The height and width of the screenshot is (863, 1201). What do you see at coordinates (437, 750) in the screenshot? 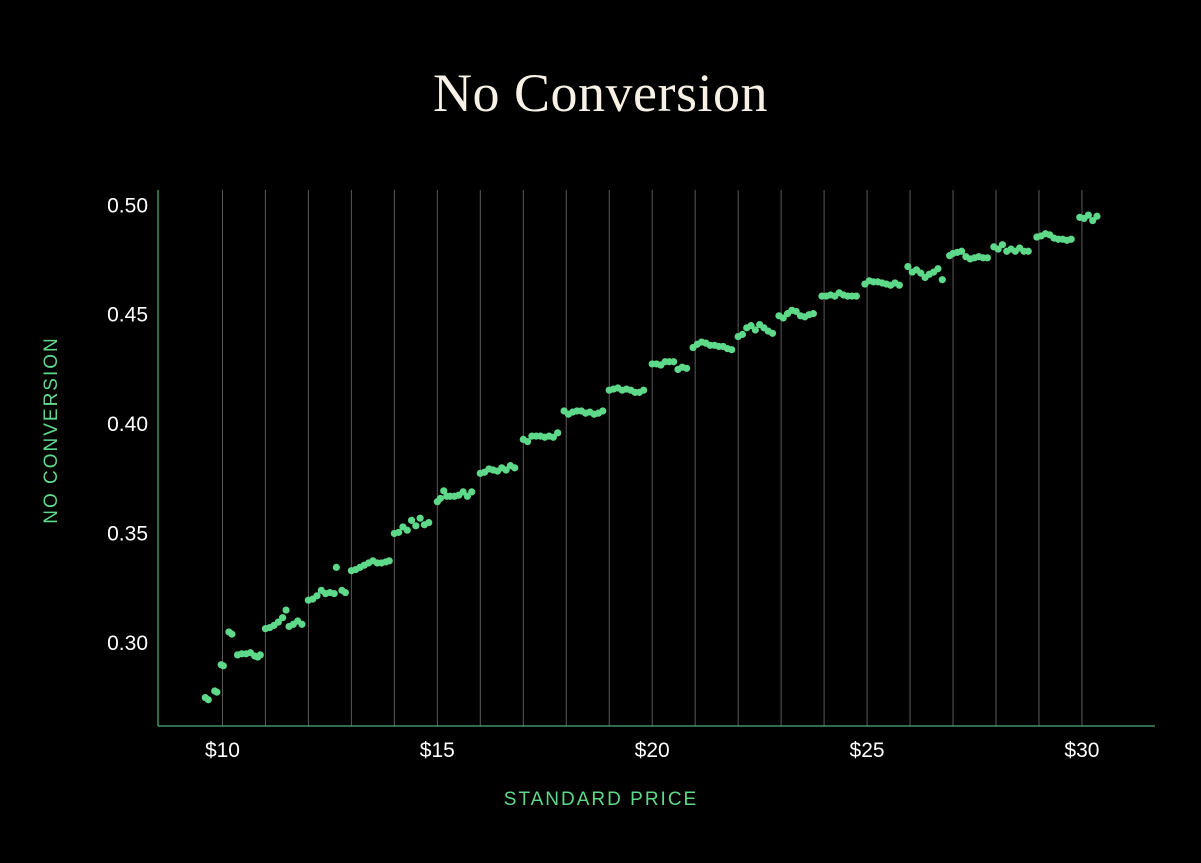
I see `x-tick-label: $15` at bounding box center [437, 750].